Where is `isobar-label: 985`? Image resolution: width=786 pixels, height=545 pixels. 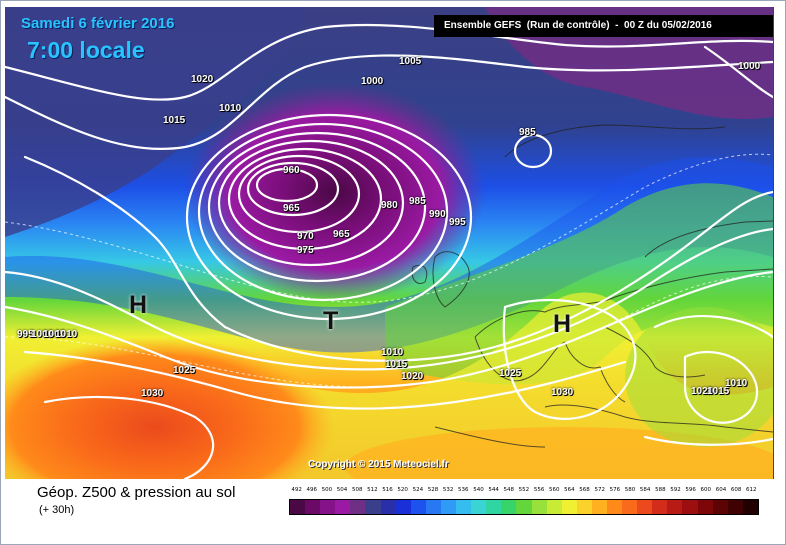 isobar-label: 985 is located at coordinates (417, 201).